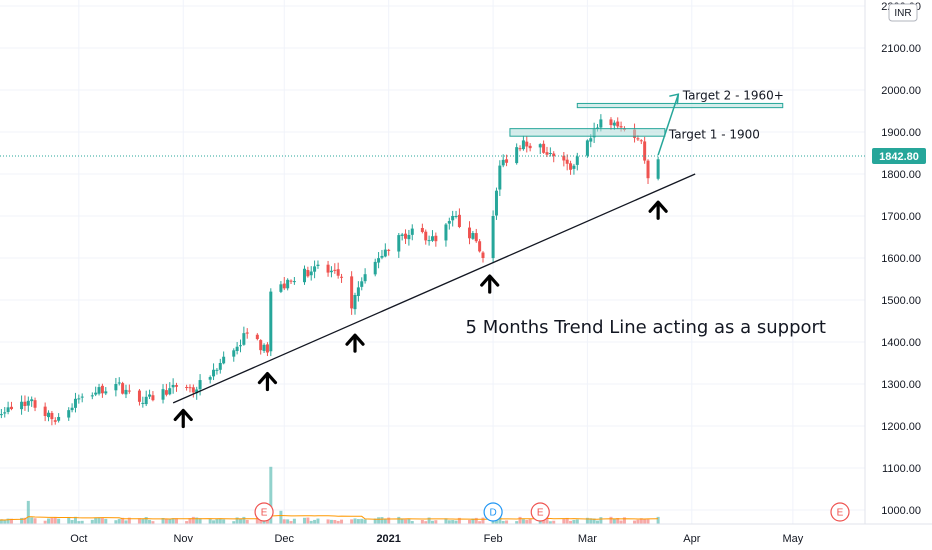  I want to click on target-arrow-head, so click(674, 99).